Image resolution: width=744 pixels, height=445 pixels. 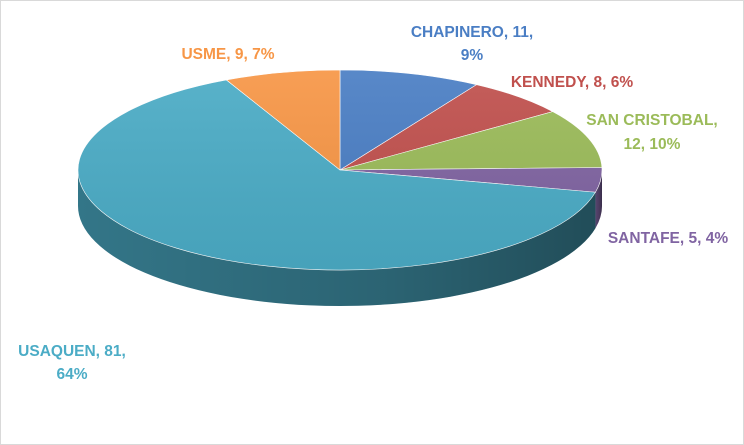 What do you see at coordinates (668, 238) in the screenshot?
I see `data-label-santafe: SANTAFE, 5, 4%` at bounding box center [668, 238].